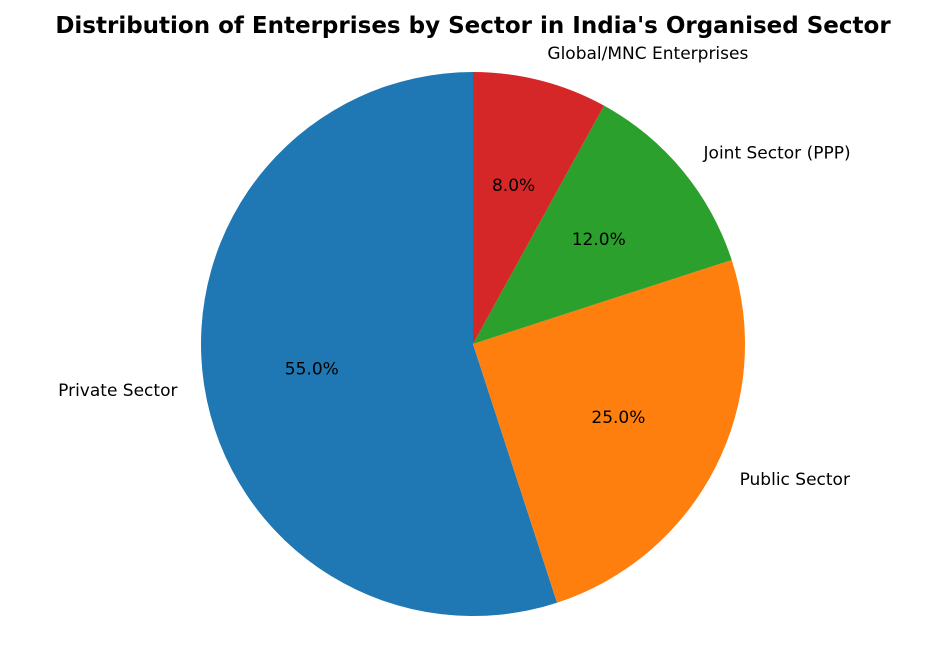 The width and height of the screenshot is (946, 657). Describe the element at coordinates (312, 370) in the screenshot. I see `slice-percent-label: 55.0%` at that location.